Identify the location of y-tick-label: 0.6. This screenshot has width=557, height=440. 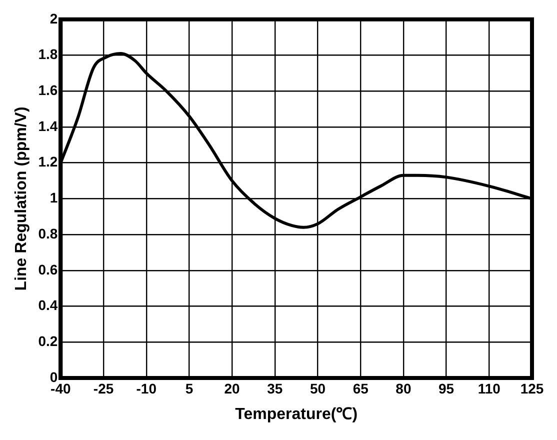
(48, 269).